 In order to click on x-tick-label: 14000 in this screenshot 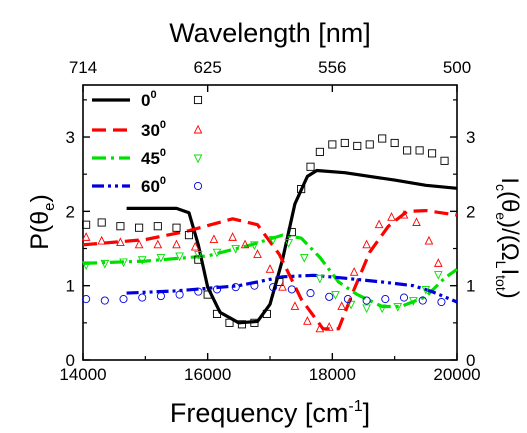, I will do `click(82, 374)`.